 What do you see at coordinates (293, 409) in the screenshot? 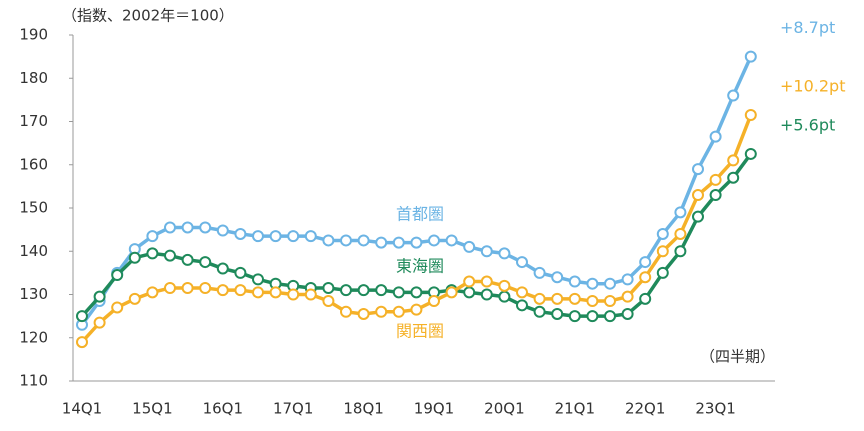
I see `x-tick-label: 17Q1` at bounding box center [293, 409].